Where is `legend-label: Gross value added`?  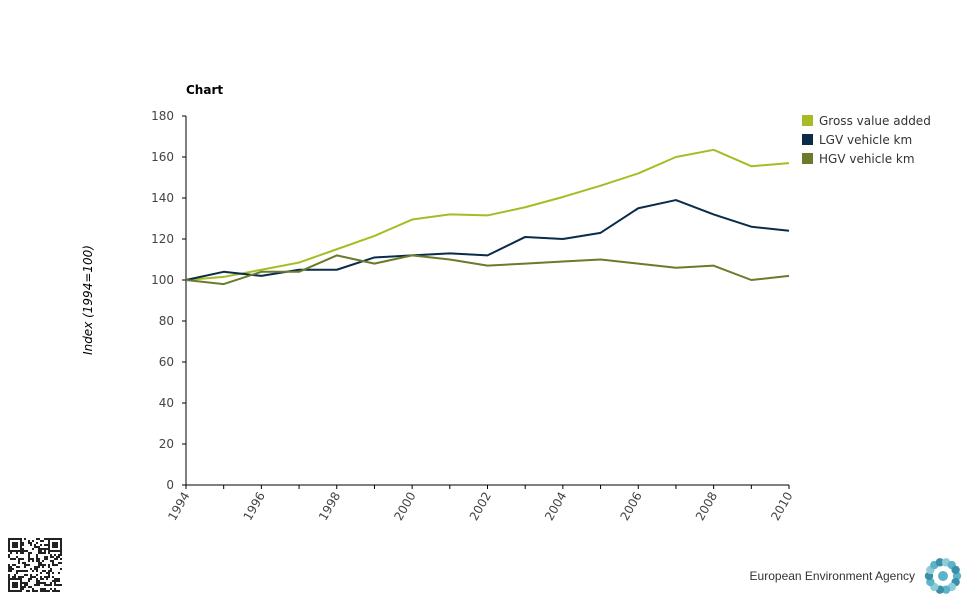
legend-label: Gross value added is located at coordinates (875, 121).